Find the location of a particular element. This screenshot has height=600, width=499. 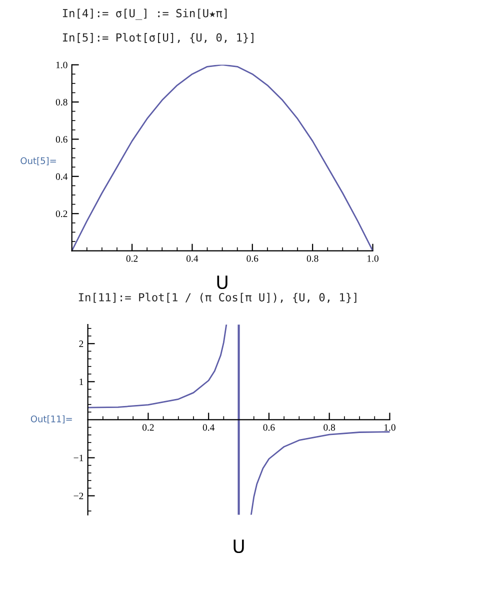

y-tick-label: 1.0 is located at coordinates (62, 65).